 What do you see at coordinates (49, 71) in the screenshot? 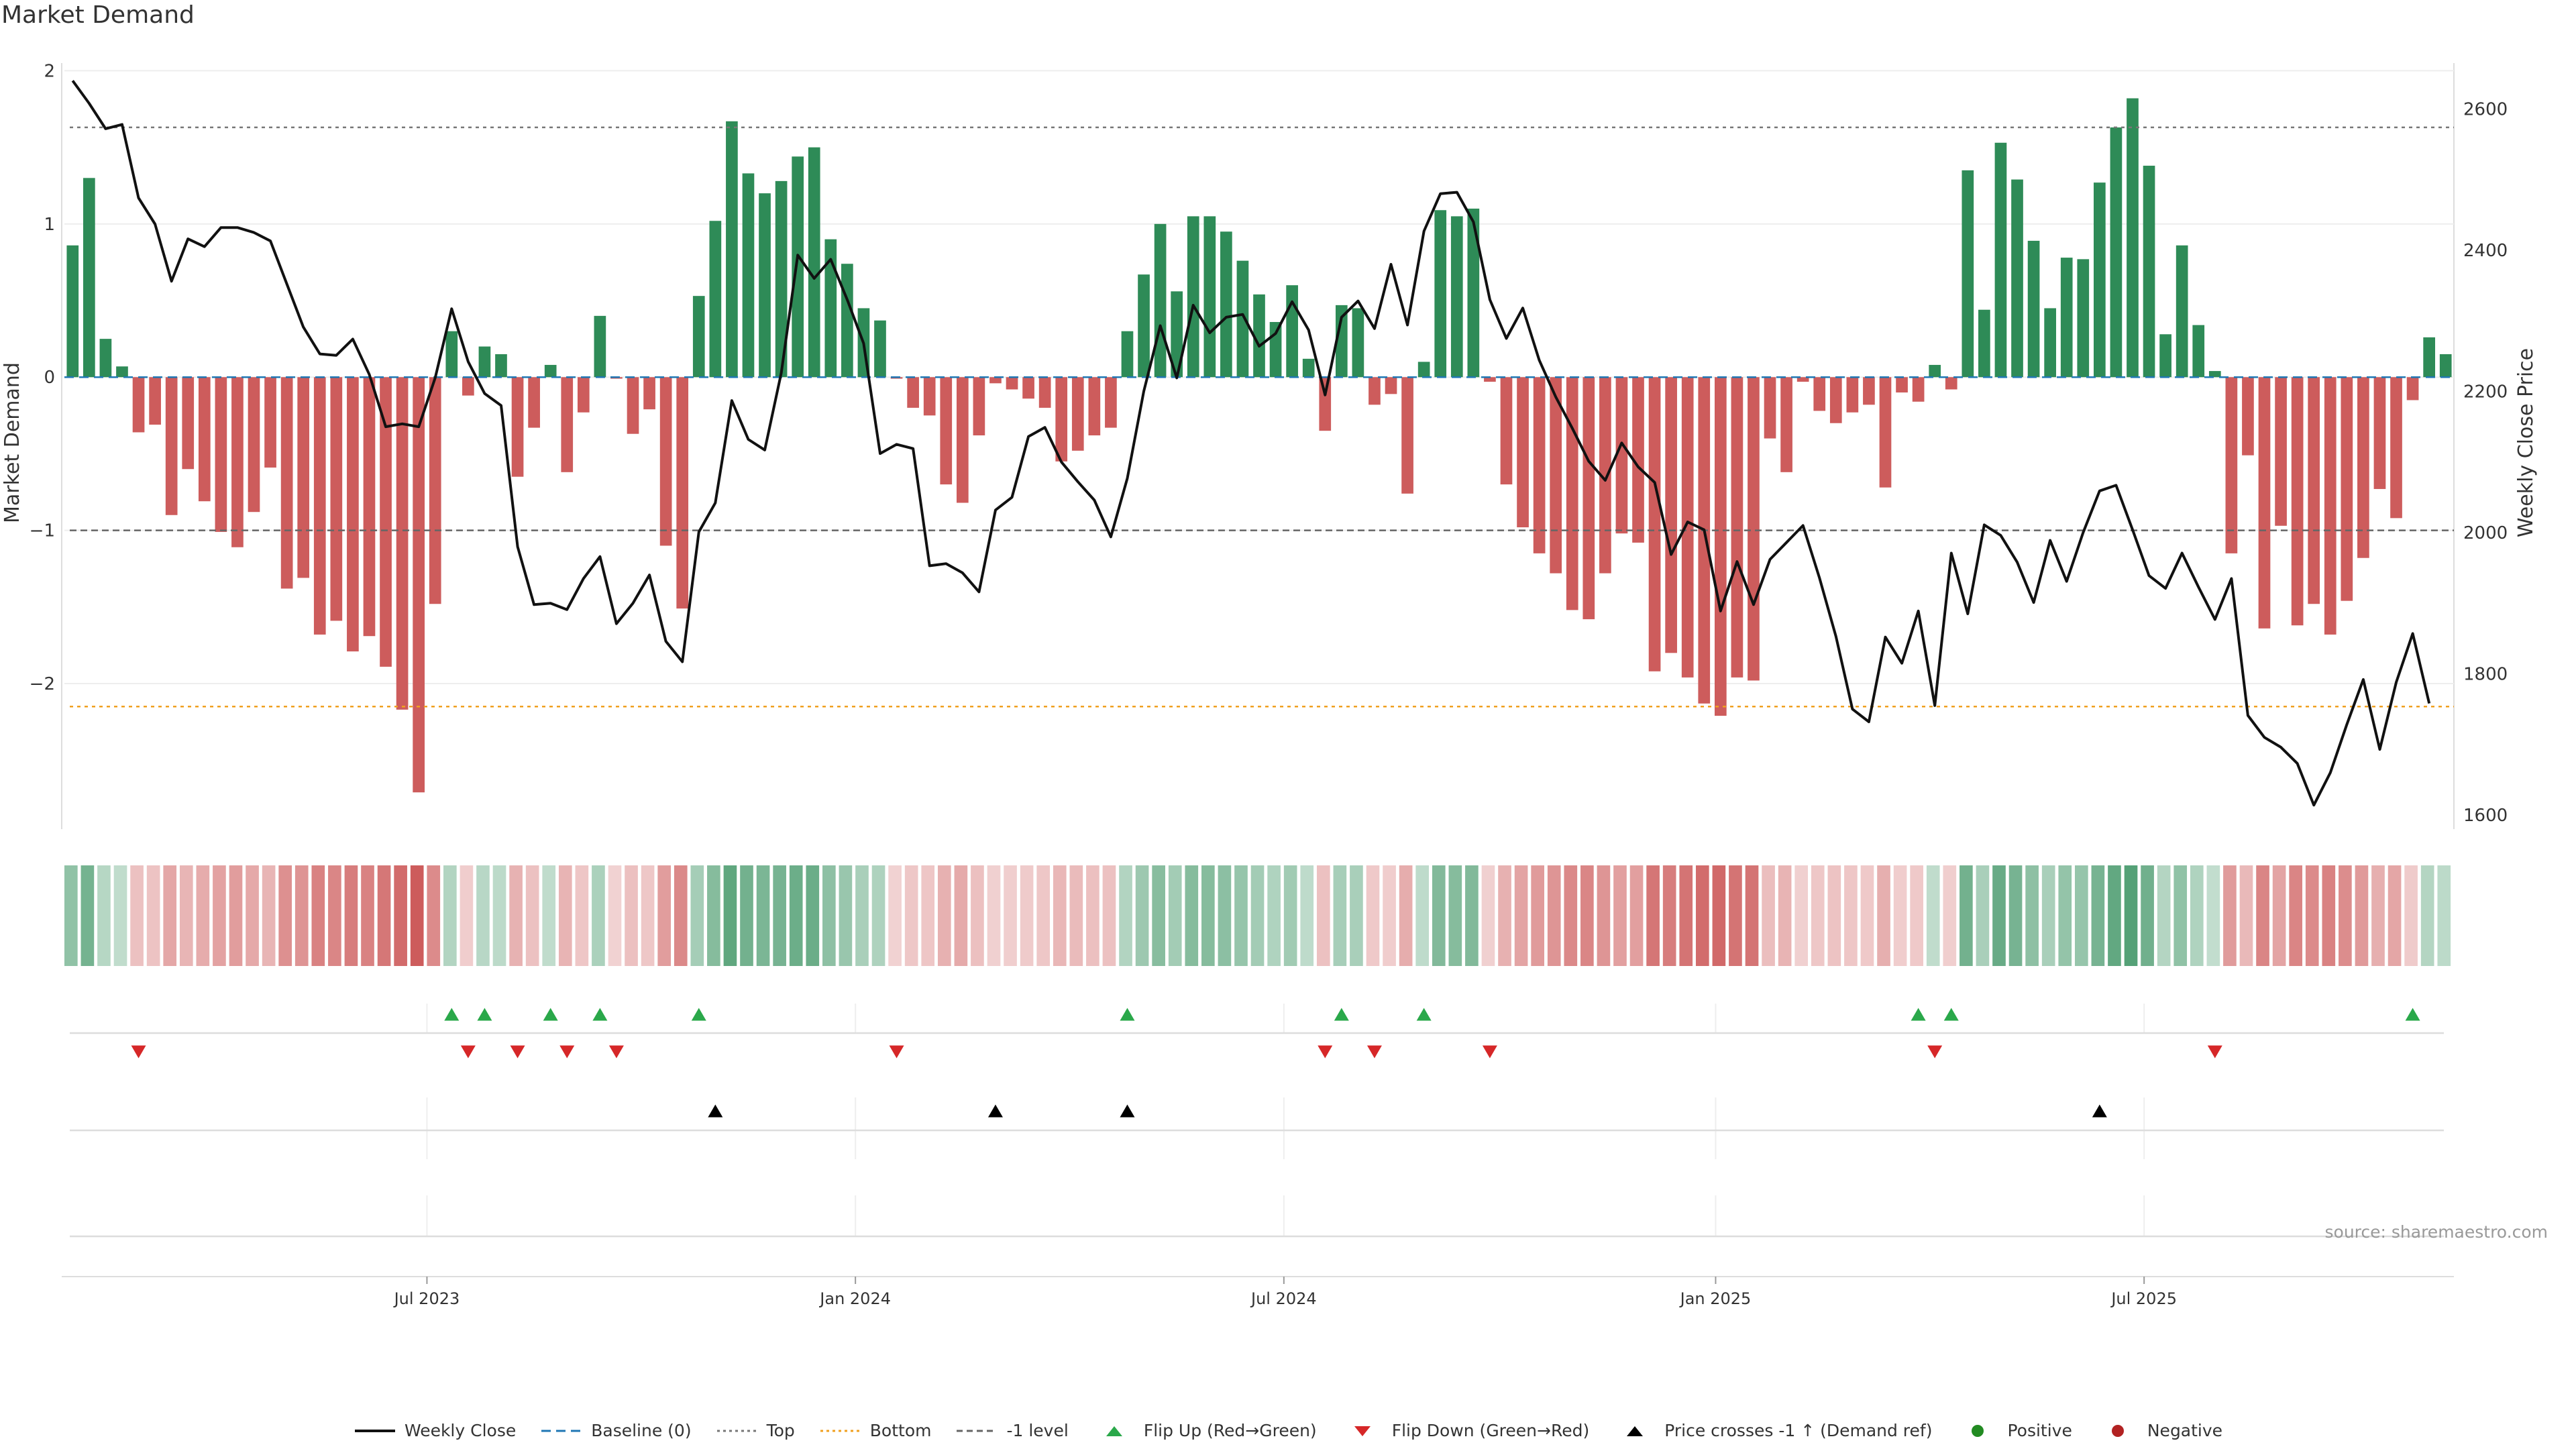
I see `y-tick-label: 2` at bounding box center [49, 71].